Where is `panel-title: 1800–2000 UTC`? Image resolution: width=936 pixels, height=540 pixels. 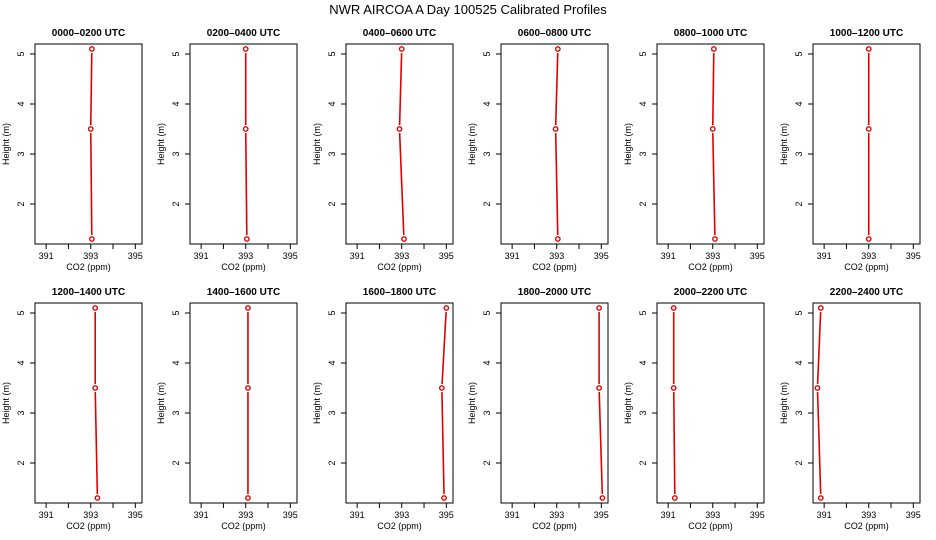 panel-title: 1800–2000 UTC is located at coordinates (554, 292).